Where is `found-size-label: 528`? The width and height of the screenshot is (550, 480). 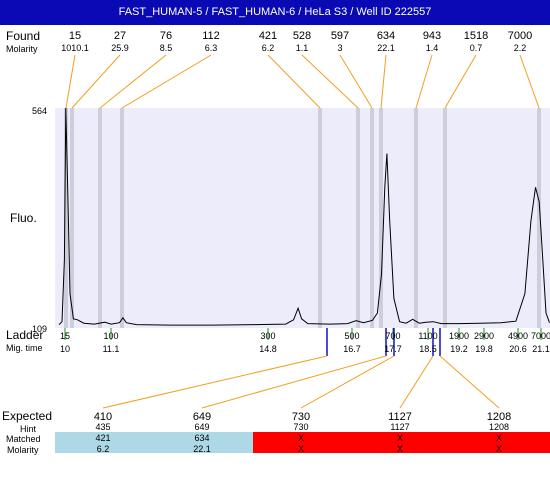
found-size-label: 528 is located at coordinates (302, 36).